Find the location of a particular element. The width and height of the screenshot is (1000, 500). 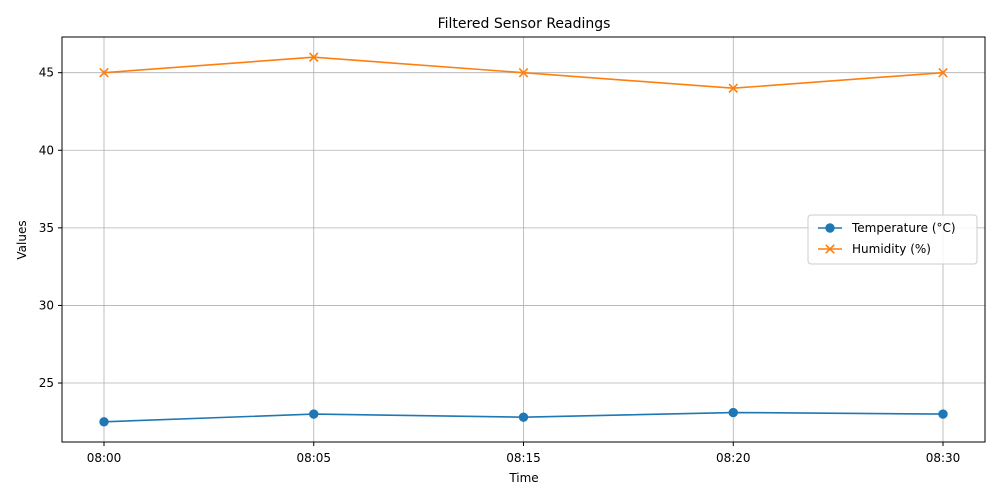

legend-box is located at coordinates (892, 239).